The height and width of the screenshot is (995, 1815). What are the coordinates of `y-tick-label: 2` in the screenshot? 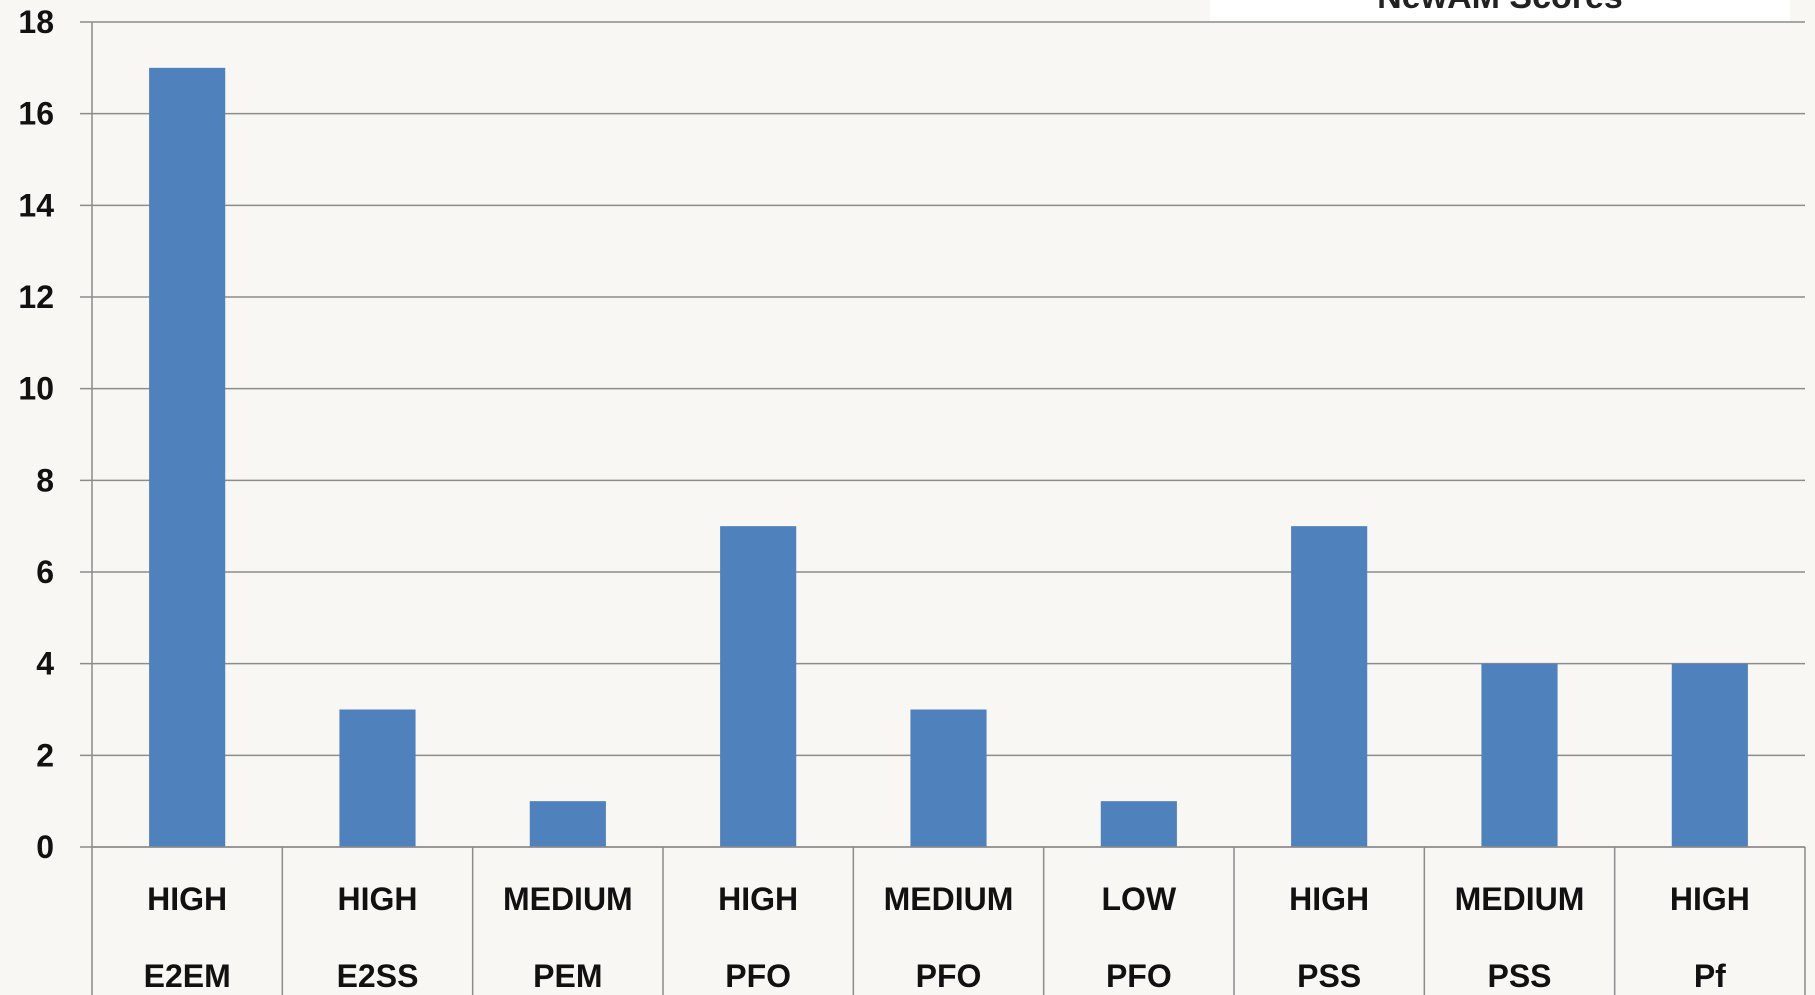 It's located at (45, 755).